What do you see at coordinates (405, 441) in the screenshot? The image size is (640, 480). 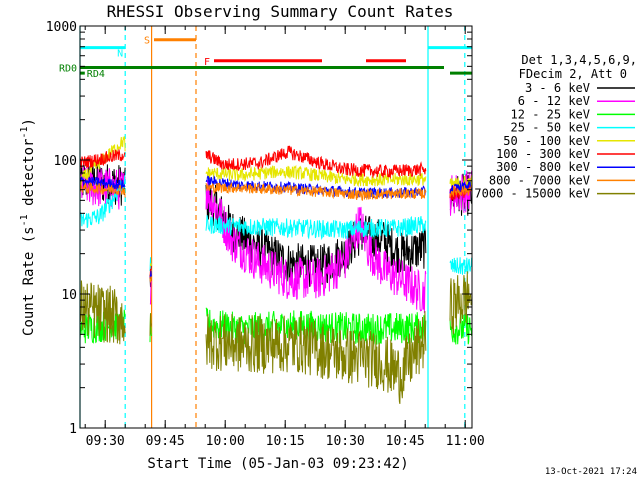 I see `x-tick-label-5: 10:45` at bounding box center [405, 441].